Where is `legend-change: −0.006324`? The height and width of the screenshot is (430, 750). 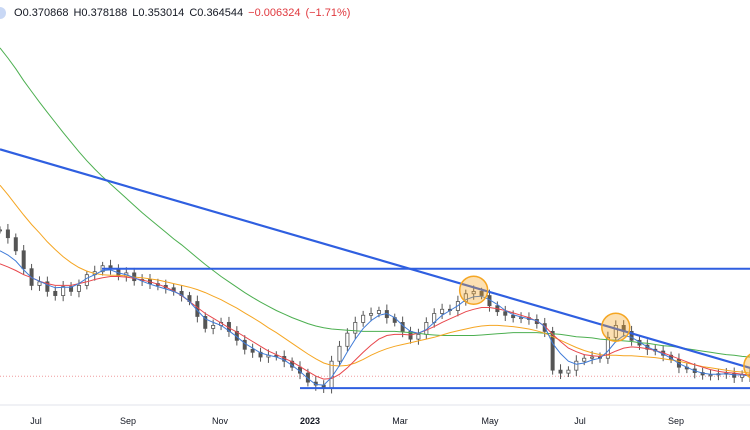 legend-change: −0.006324 is located at coordinates (274, 13).